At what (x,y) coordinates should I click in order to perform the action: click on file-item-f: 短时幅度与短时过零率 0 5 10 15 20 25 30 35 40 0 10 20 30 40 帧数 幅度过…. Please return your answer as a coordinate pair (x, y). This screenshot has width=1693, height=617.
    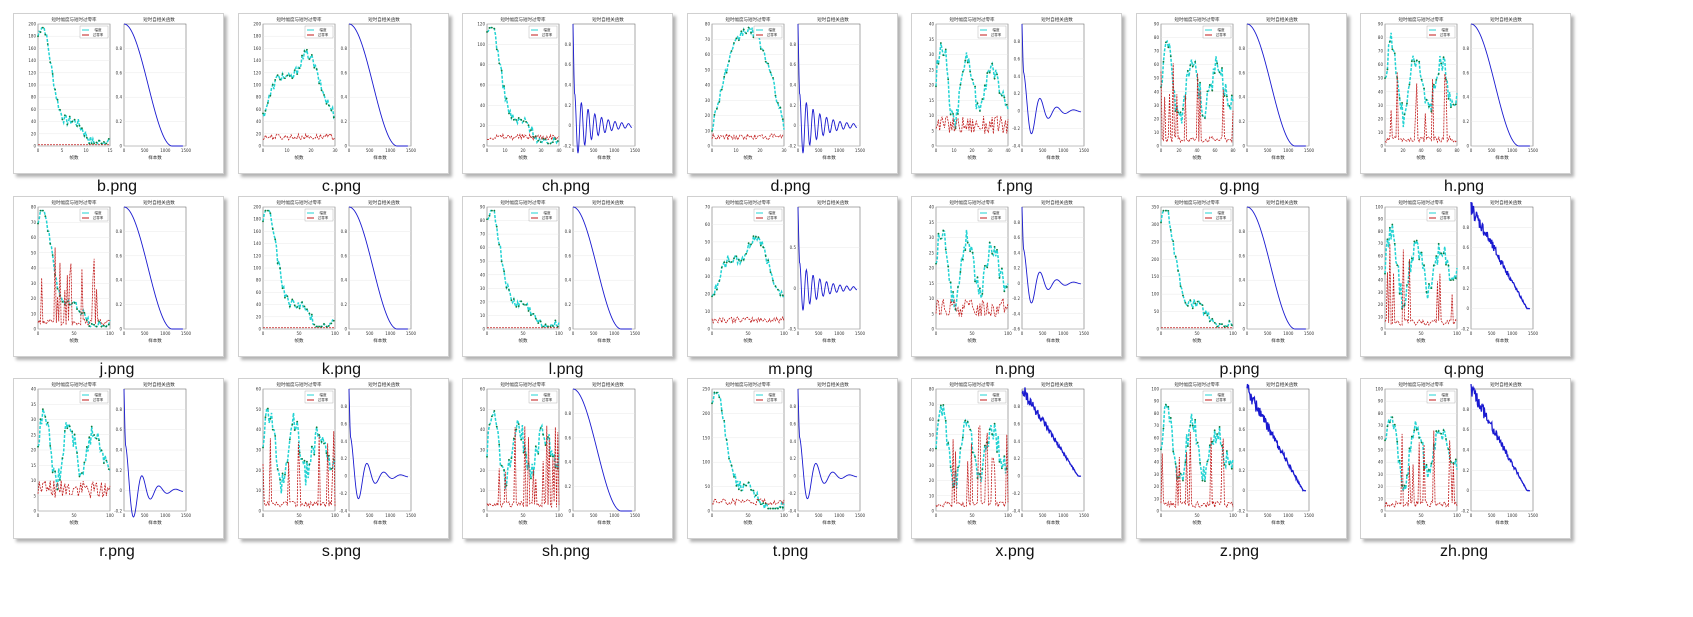
    Looking at the image, I should click on (1015, 97).